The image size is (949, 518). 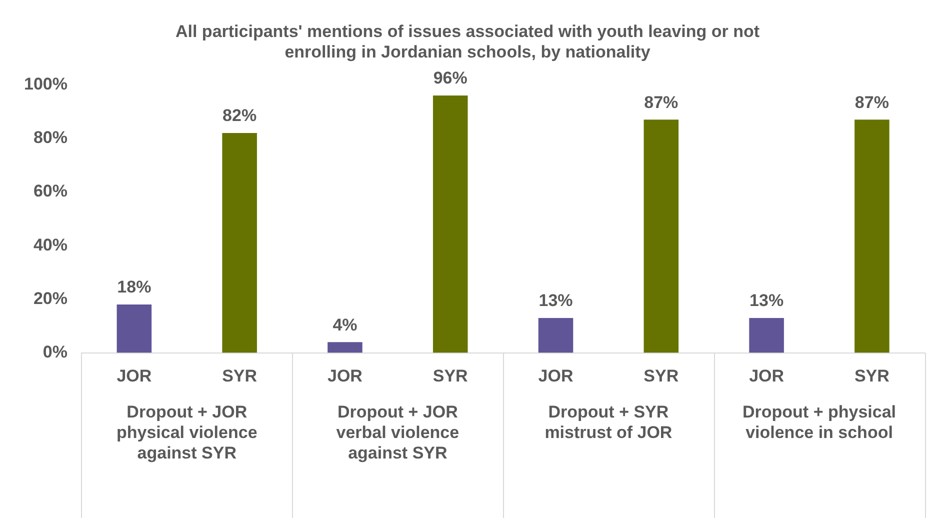 What do you see at coordinates (134, 376) in the screenshot?
I see `series-label: JOR` at bounding box center [134, 376].